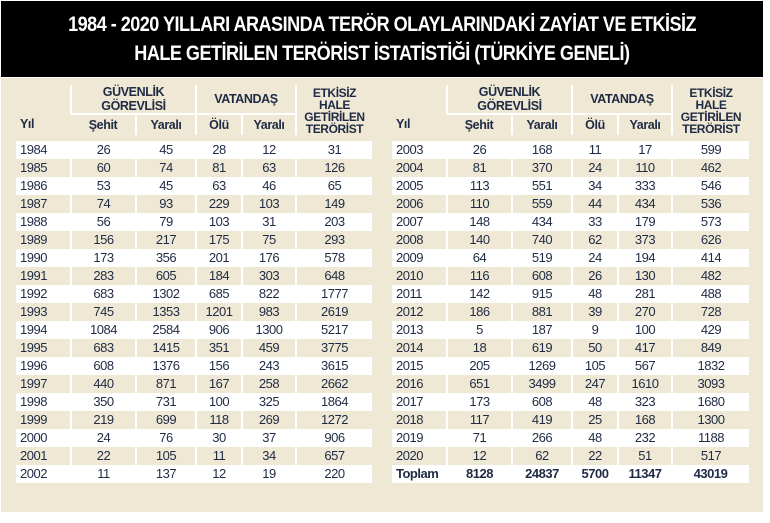 The height and width of the screenshot is (523, 770). Describe the element at coordinates (710, 348) in the screenshot. I see `cell-neutralized: 849` at that location.